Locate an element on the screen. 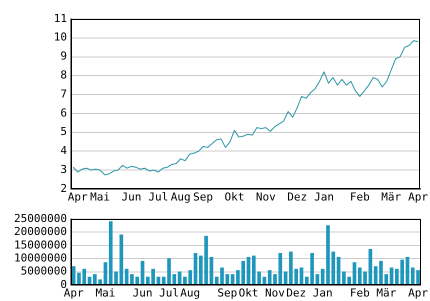  y-tick-label: 10 is located at coordinates (60, 37).